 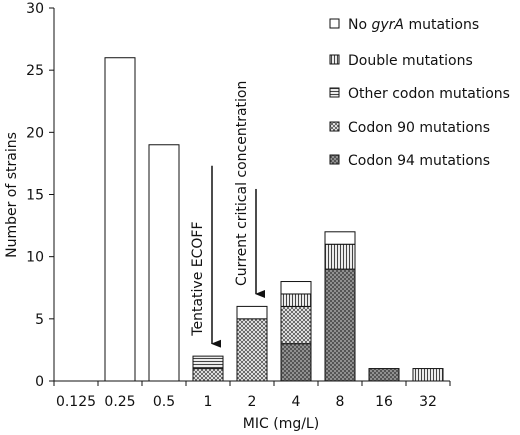 What do you see at coordinates (419, 161) in the screenshot?
I see `legend-label-codon94: Codon 94 mutations` at bounding box center [419, 161].